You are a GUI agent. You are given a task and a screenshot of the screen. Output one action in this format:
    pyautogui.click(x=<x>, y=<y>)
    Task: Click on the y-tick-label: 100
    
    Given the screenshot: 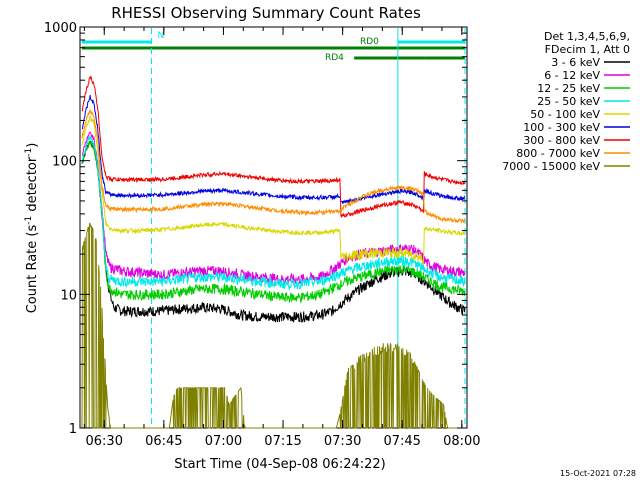 What is the action you would take?
    pyautogui.click(x=64, y=162)
    